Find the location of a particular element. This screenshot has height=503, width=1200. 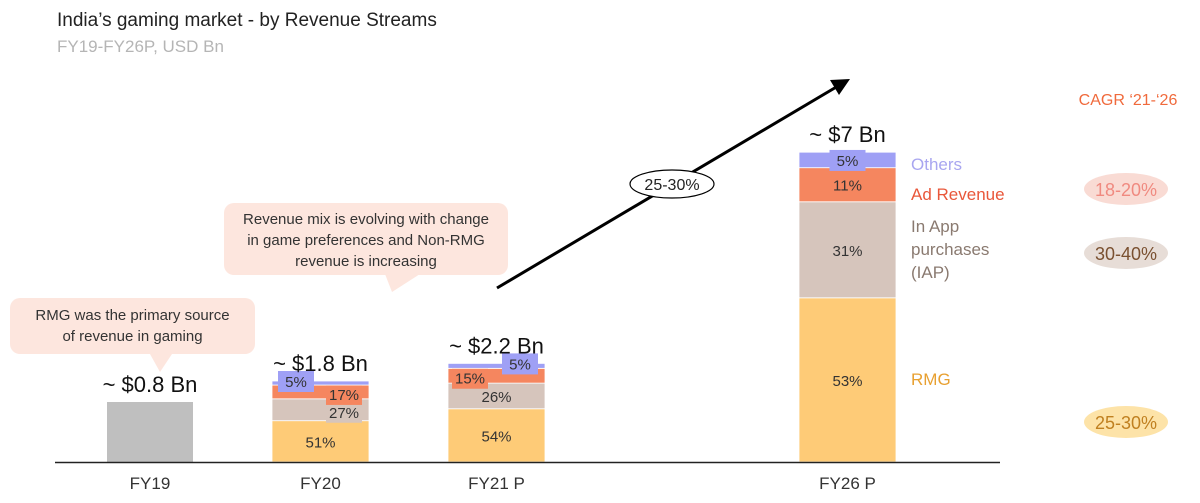

legend-ad: Ad Revenue is located at coordinates (958, 194).